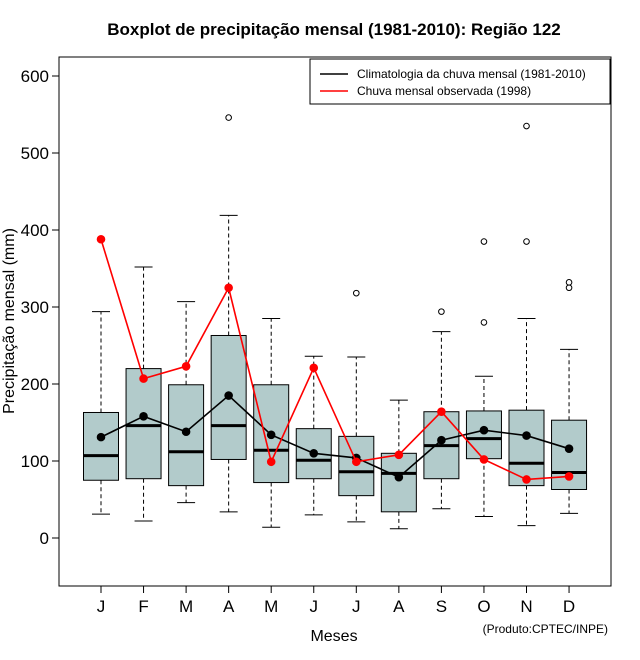  What do you see at coordinates (356, 606) in the screenshot?
I see `x-tick-label-6: J` at bounding box center [356, 606].